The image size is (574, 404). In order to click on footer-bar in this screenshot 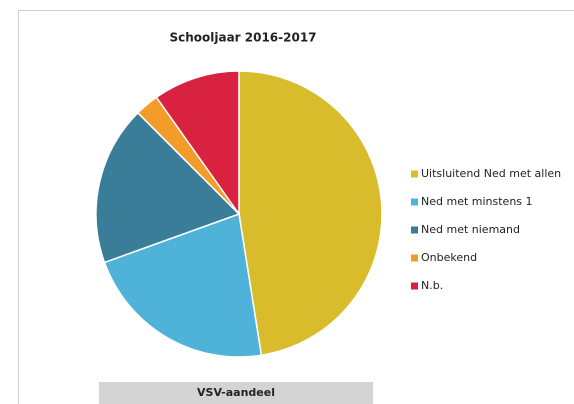, I will do `click(236, 393)`.